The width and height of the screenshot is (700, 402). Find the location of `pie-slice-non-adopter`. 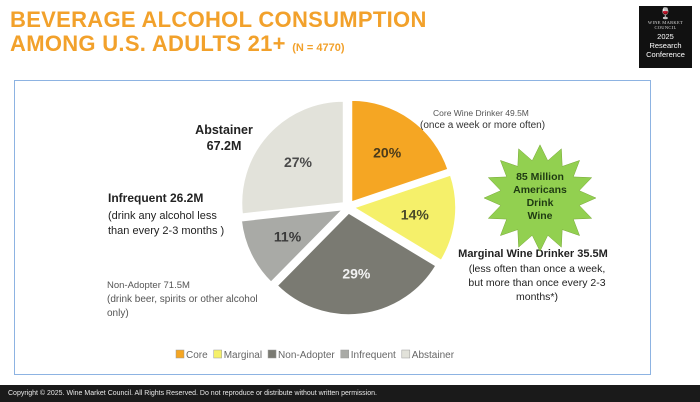

pie-slice-non-adopter is located at coordinates (357, 264).